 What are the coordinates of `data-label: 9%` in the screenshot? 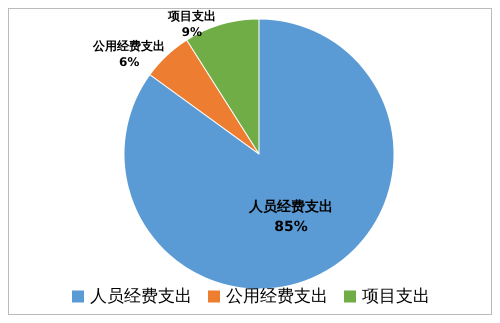 It's located at (192, 32).